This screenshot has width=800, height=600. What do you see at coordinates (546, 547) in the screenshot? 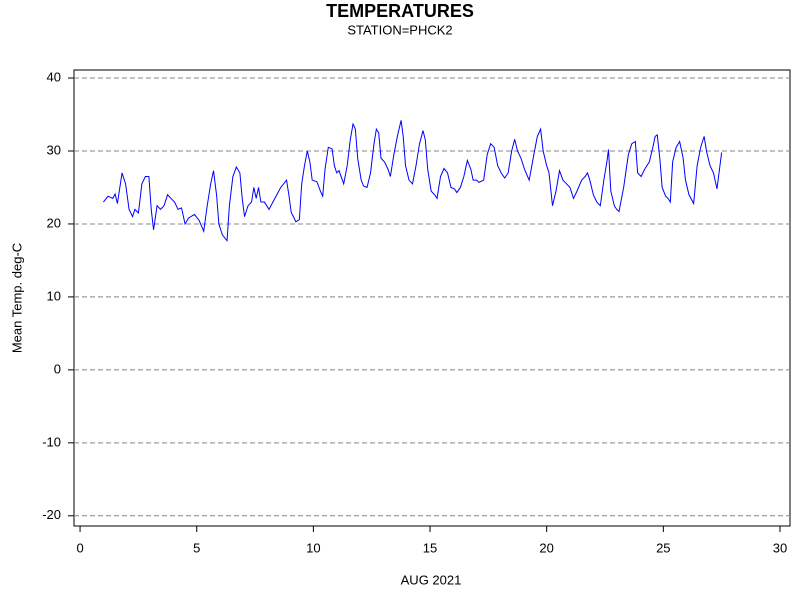
I see `x-tick-label: 20` at bounding box center [546, 547].